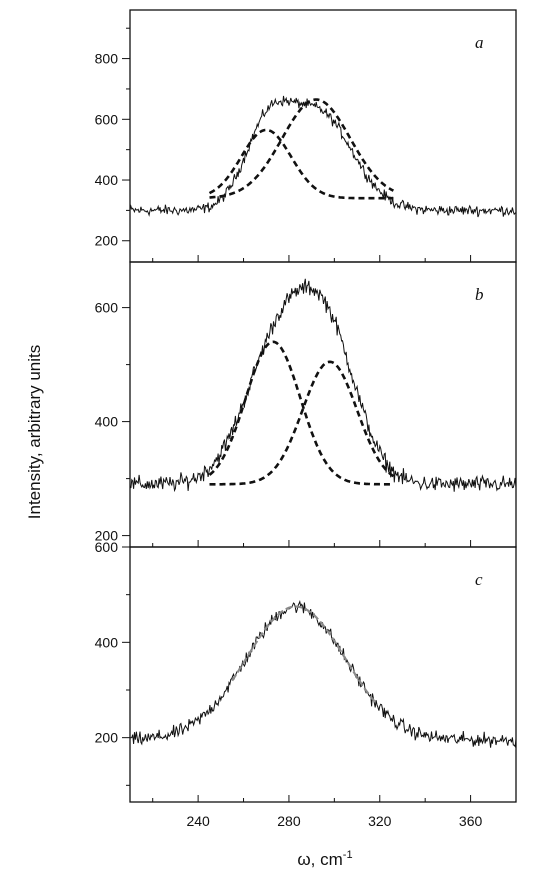  Describe the element at coordinates (198, 821) in the screenshot. I see `x-tick-label: 240` at that location.